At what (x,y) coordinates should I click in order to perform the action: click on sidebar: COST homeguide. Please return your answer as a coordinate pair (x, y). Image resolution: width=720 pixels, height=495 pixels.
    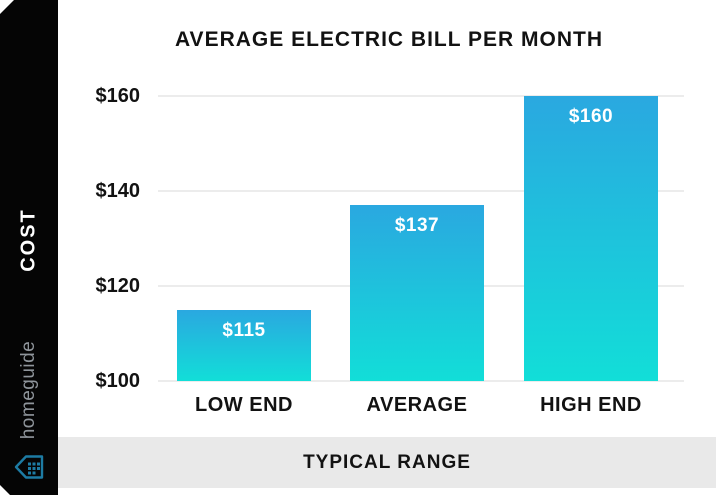
    Looking at the image, I should click on (29, 247).